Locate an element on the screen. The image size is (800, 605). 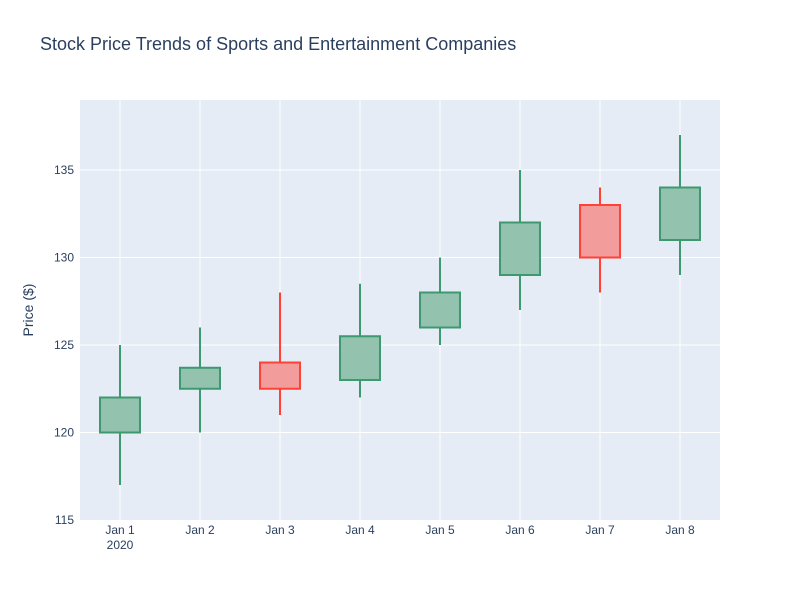
x-tick-year-label: 2020 is located at coordinates (120, 545).